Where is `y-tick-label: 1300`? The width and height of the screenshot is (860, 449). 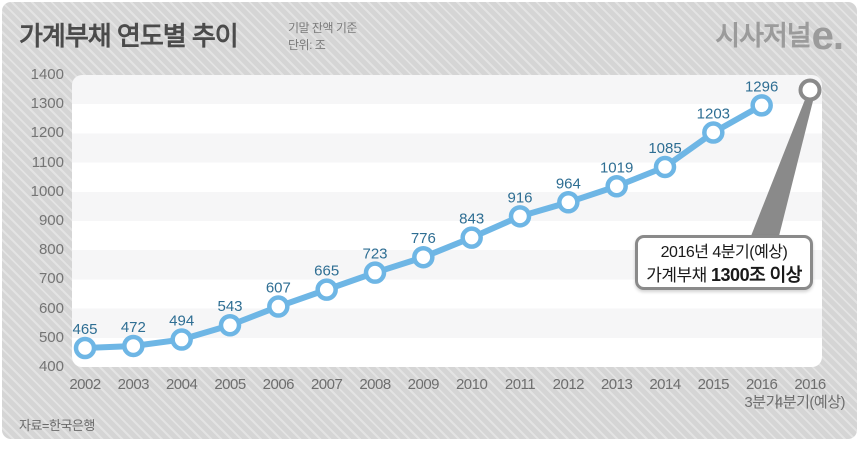 y-tick-label: 1300 is located at coordinates (47, 104).